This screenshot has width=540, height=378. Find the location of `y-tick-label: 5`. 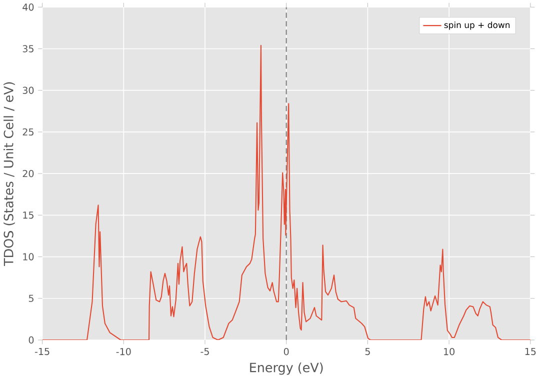

y-tick-label: 5 is located at coordinates (31, 298).